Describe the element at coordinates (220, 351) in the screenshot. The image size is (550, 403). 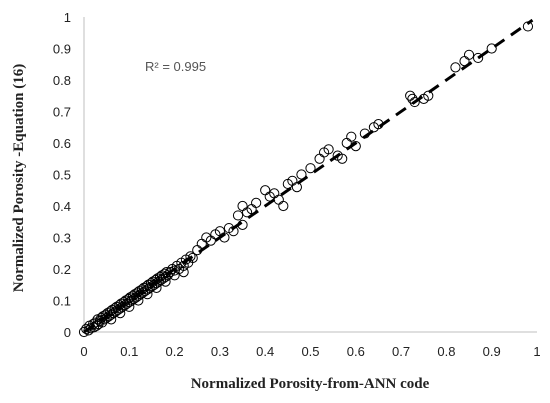
I see `x-tick-label: 0.3` at that location.